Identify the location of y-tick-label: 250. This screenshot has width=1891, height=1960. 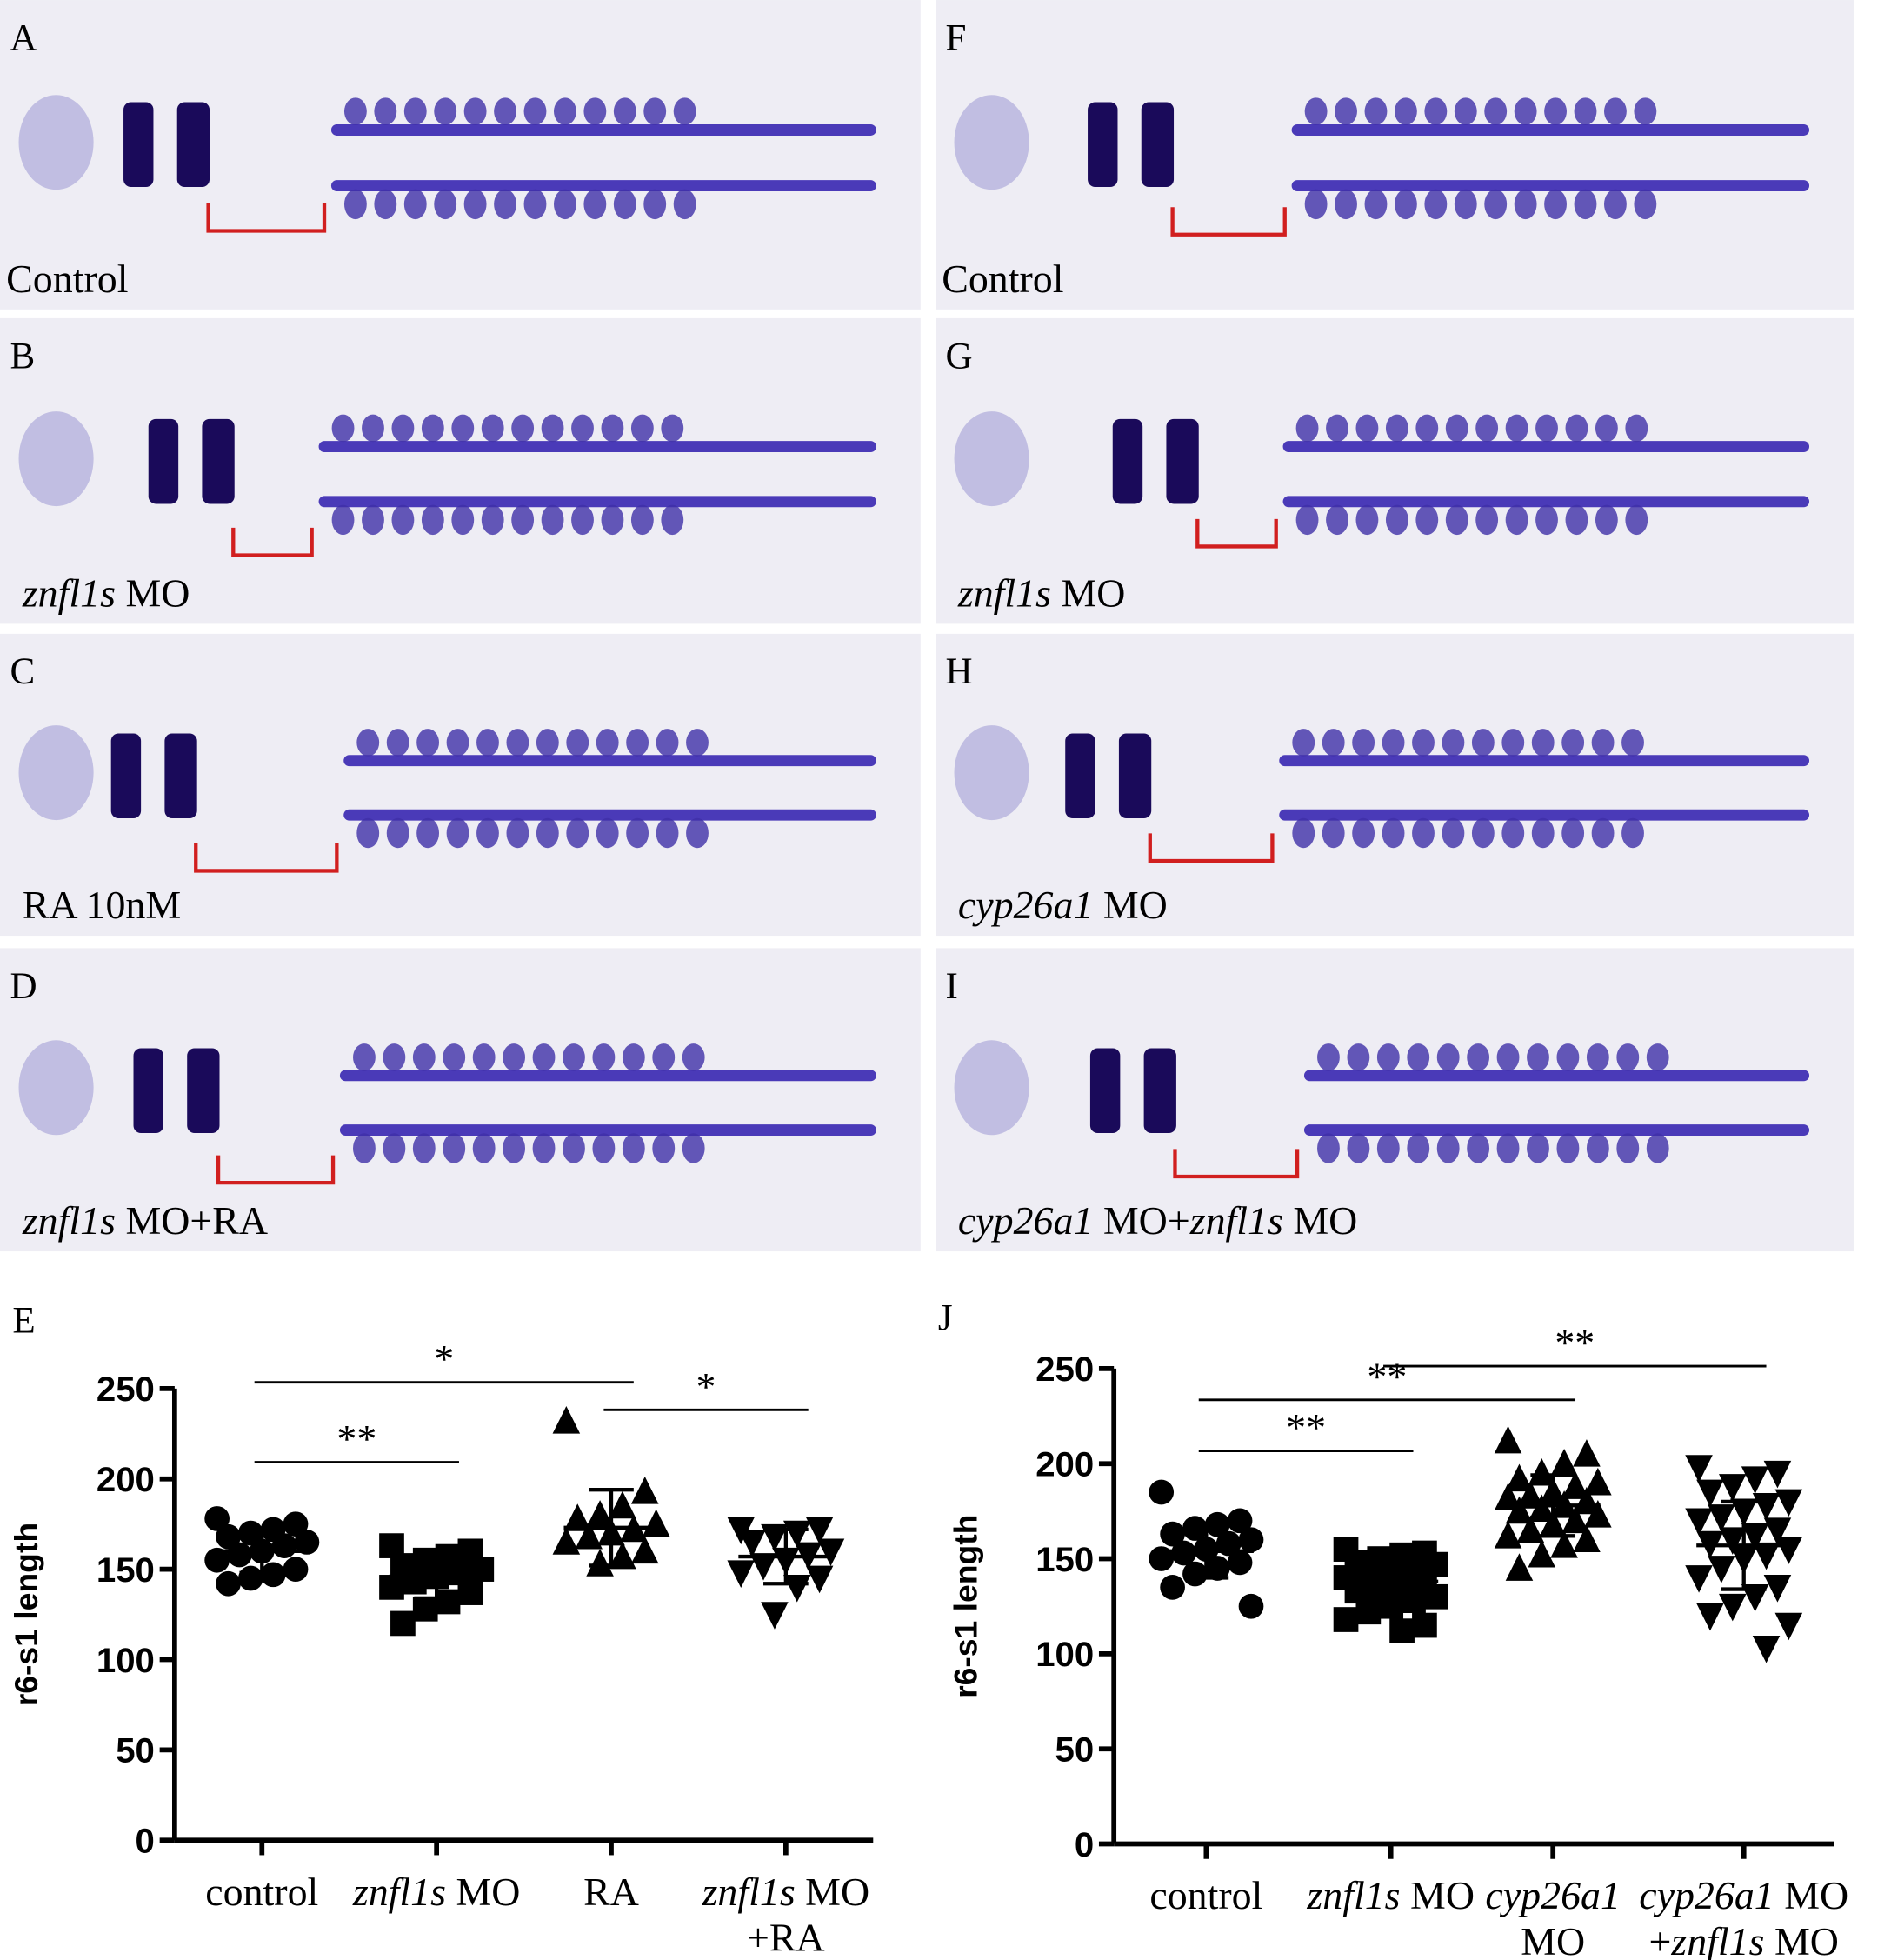
(1064, 1369).